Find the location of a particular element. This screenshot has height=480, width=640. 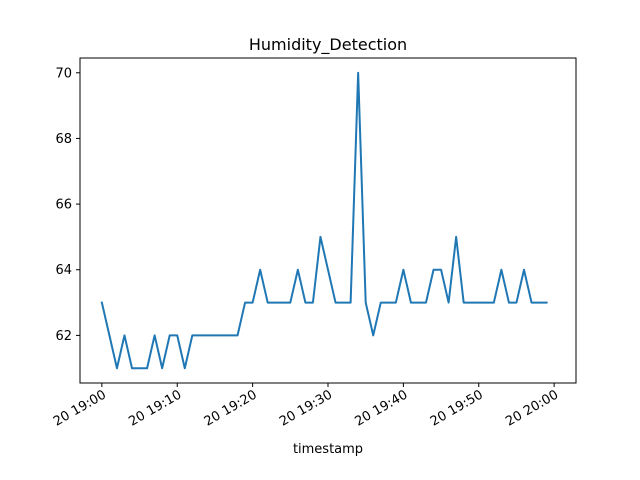

y-tick-label-70: 70 is located at coordinates (63, 73).